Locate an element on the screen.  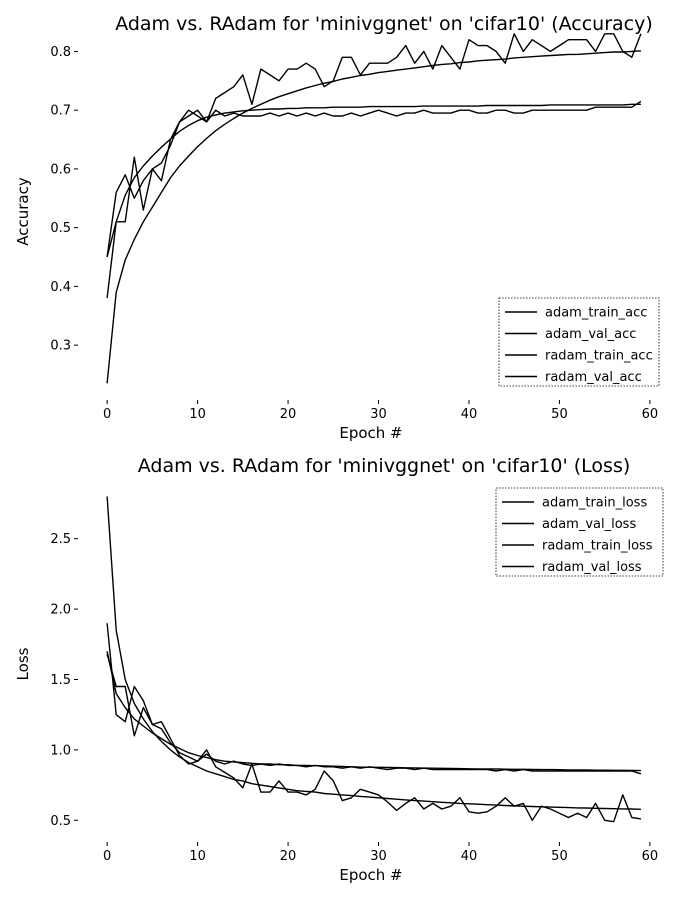
series-line-adam_train_loss is located at coordinates (373, 711).